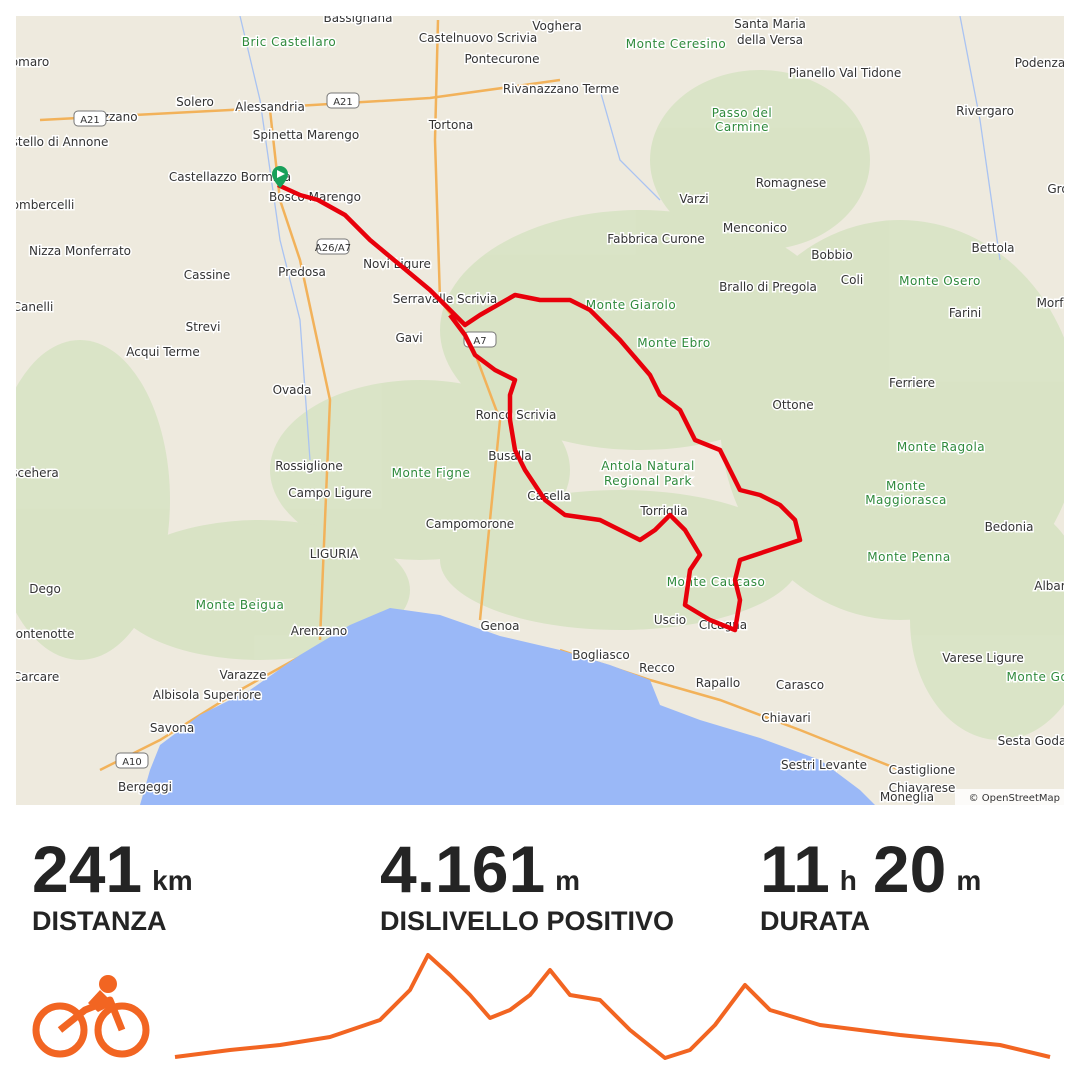 Image resolution: width=1080 pixels, height=1080 pixels. I want to click on place-label: Torriglia, so click(663, 511).